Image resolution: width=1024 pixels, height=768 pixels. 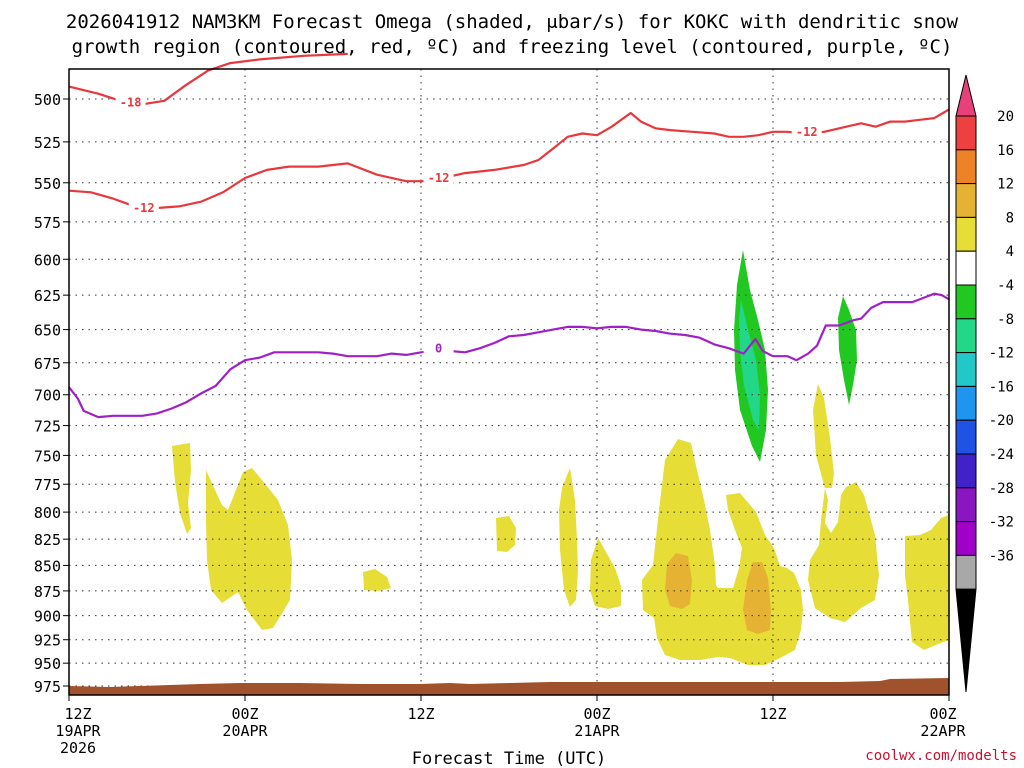 What do you see at coordinates (47, 687) in the screenshot?
I see `y-tick-label: 975` at bounding box center [47, 687].